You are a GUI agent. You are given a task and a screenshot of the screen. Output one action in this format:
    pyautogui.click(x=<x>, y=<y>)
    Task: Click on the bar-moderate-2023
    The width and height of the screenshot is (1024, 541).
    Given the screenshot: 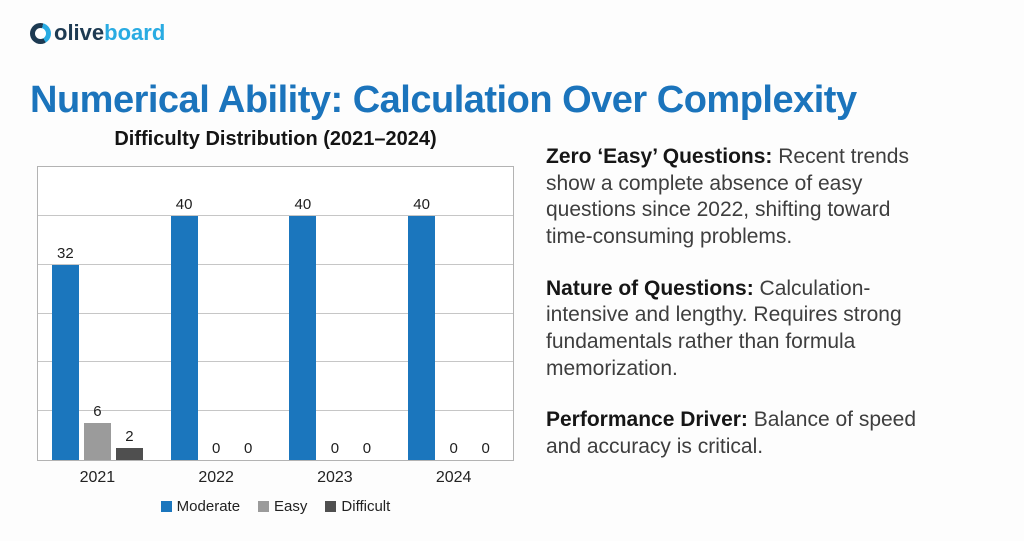 What is the action you would take?
    pyautogui.click(x=303, y=337)
    